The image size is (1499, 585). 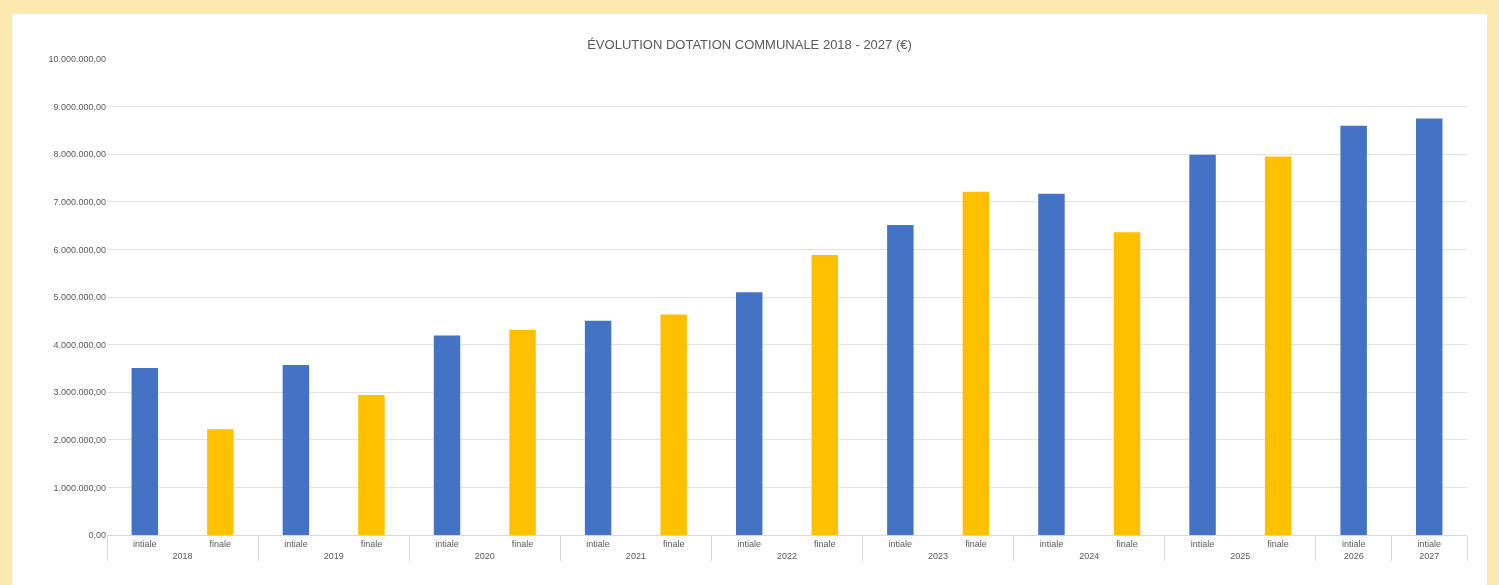 I want to click on x-tick-label: 2024, so click(x=1089, y=555).